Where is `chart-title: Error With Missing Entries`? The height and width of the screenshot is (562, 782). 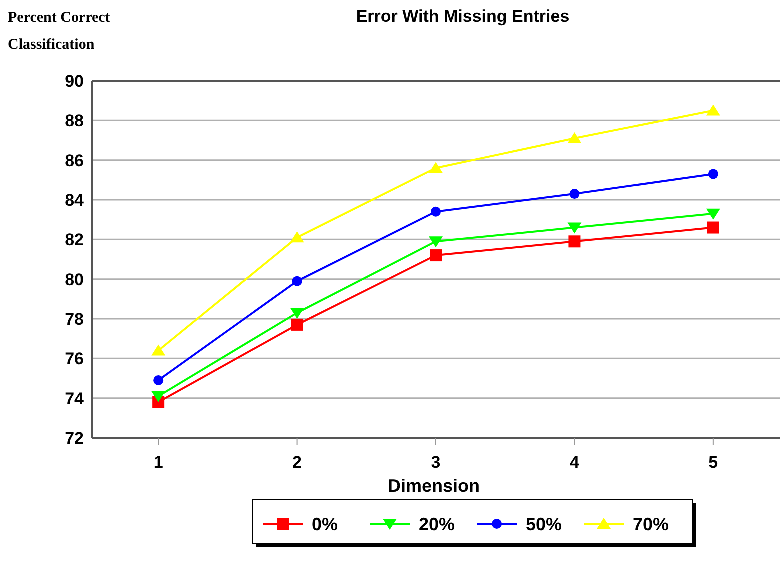 chart-title: Error With Missing Entries is located at coordinates (463, 16).